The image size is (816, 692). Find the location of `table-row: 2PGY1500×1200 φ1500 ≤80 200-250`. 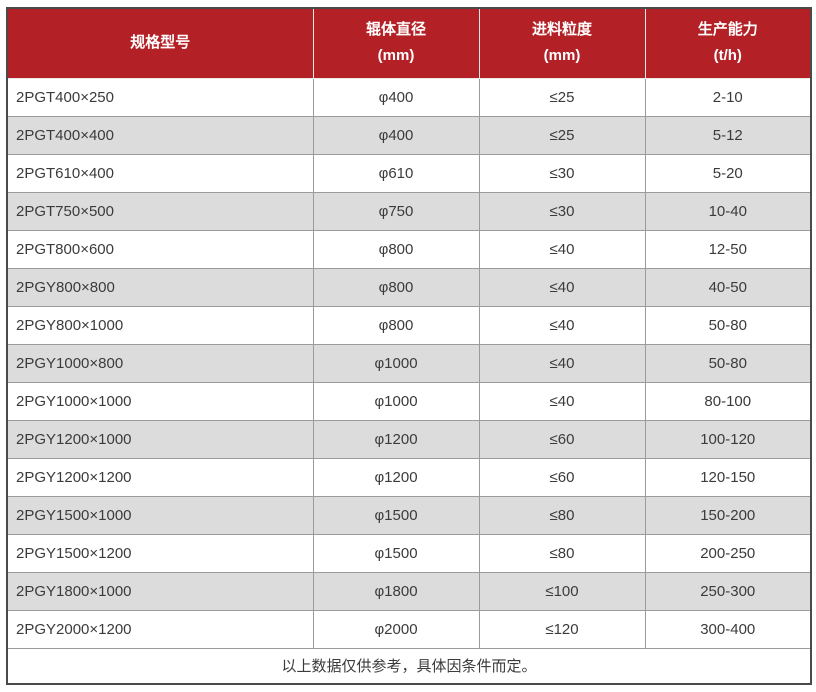

table-row: 2PGY1500×1200 φ1500 ≤80 200-250 is located at coordinates (409, 553).